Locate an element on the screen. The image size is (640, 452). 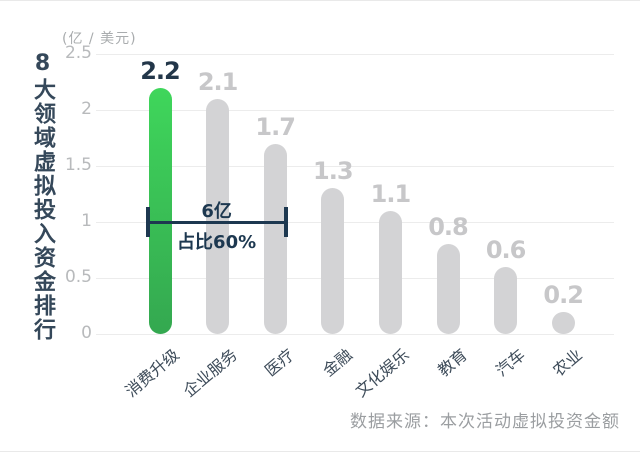
annotation-bracket-line is located at coordinates (216, 222).